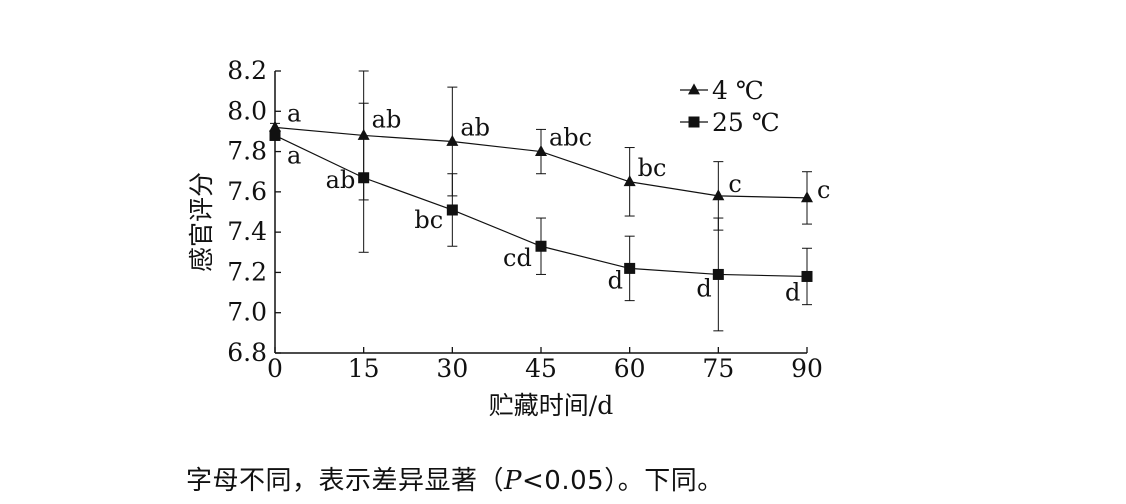  Describe the element at coordinates (513, 481) in the screenshot. I see `caption-p-symbol: P` at that location.